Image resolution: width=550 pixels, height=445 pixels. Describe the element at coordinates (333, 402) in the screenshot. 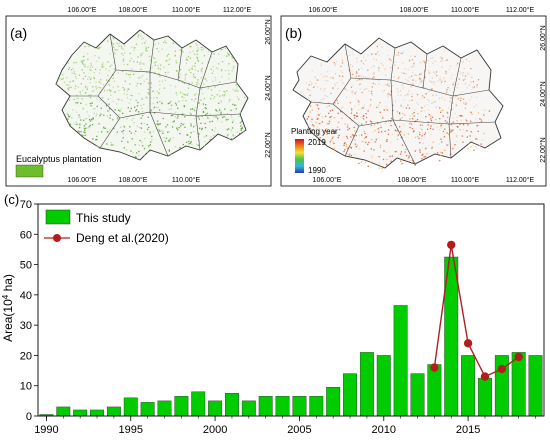

I see `bar-2007` at that location.